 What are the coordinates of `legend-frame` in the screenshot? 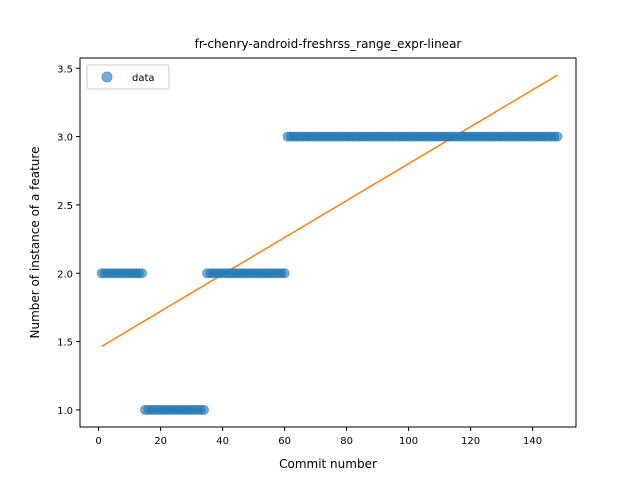 It's located at (128, 77).